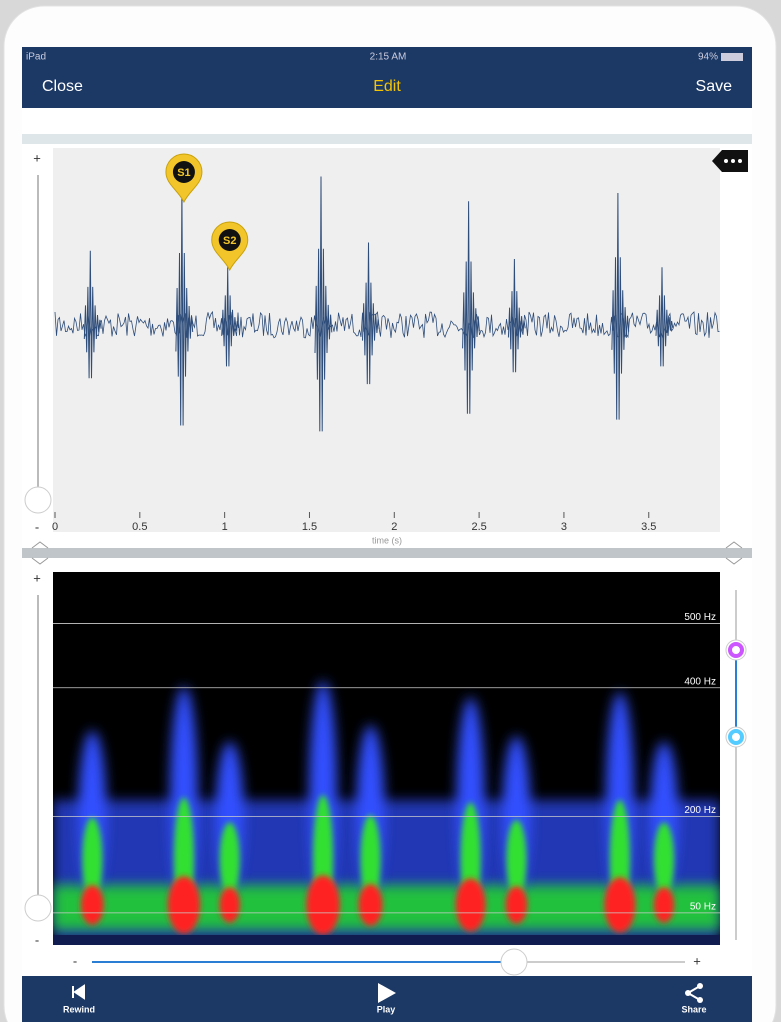 Image resolution: width=781 pixels, height=1022 pixels. What do you see at coordinates (700, 681) in the screenshot?
I see `freq-label: 400 Hz` at bounding box center [700, 681].